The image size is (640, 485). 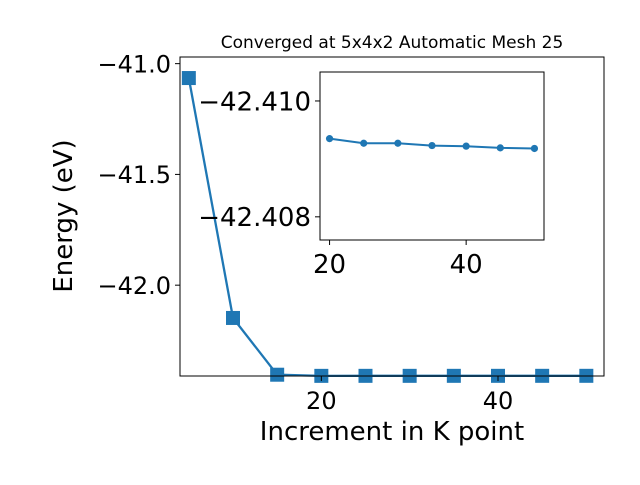 What do you see at coordinates (134, 286) in the screenshot?
I see `main-y-tick-label: −42.0` at bounding box center [134, 286].